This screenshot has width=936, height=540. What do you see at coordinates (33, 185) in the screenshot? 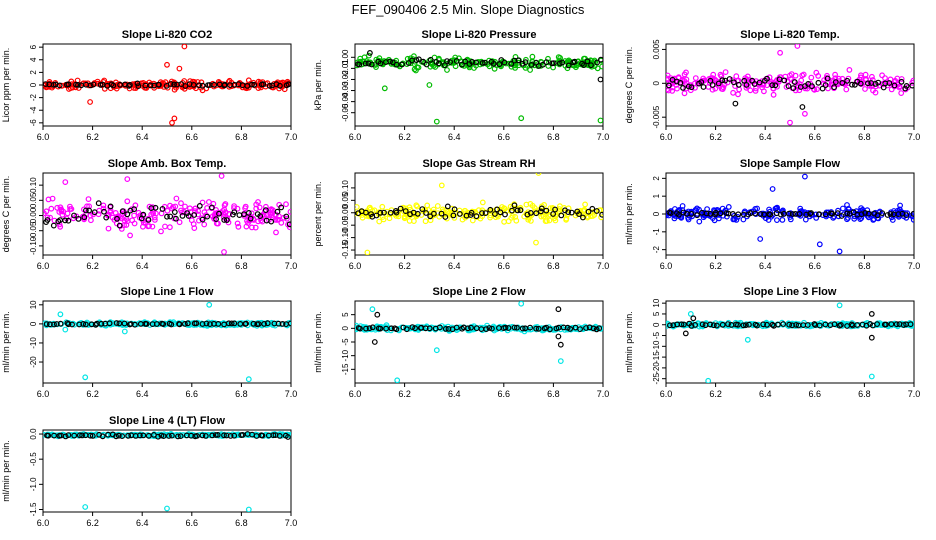
I see `y-tick-label: 0.10` at bounding box center [33, 185].